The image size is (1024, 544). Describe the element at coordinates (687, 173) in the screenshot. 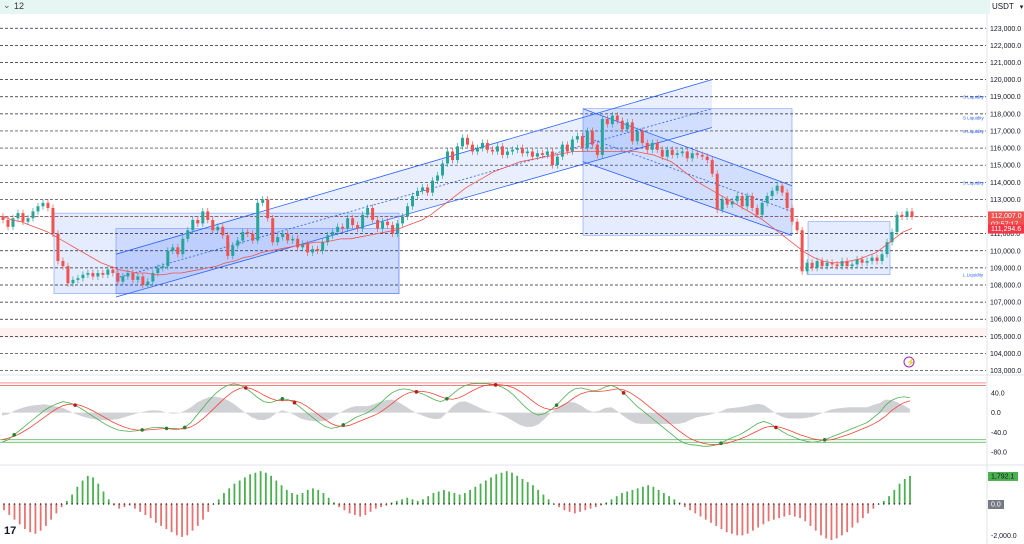

I see `descending-channel-midline` at that location.